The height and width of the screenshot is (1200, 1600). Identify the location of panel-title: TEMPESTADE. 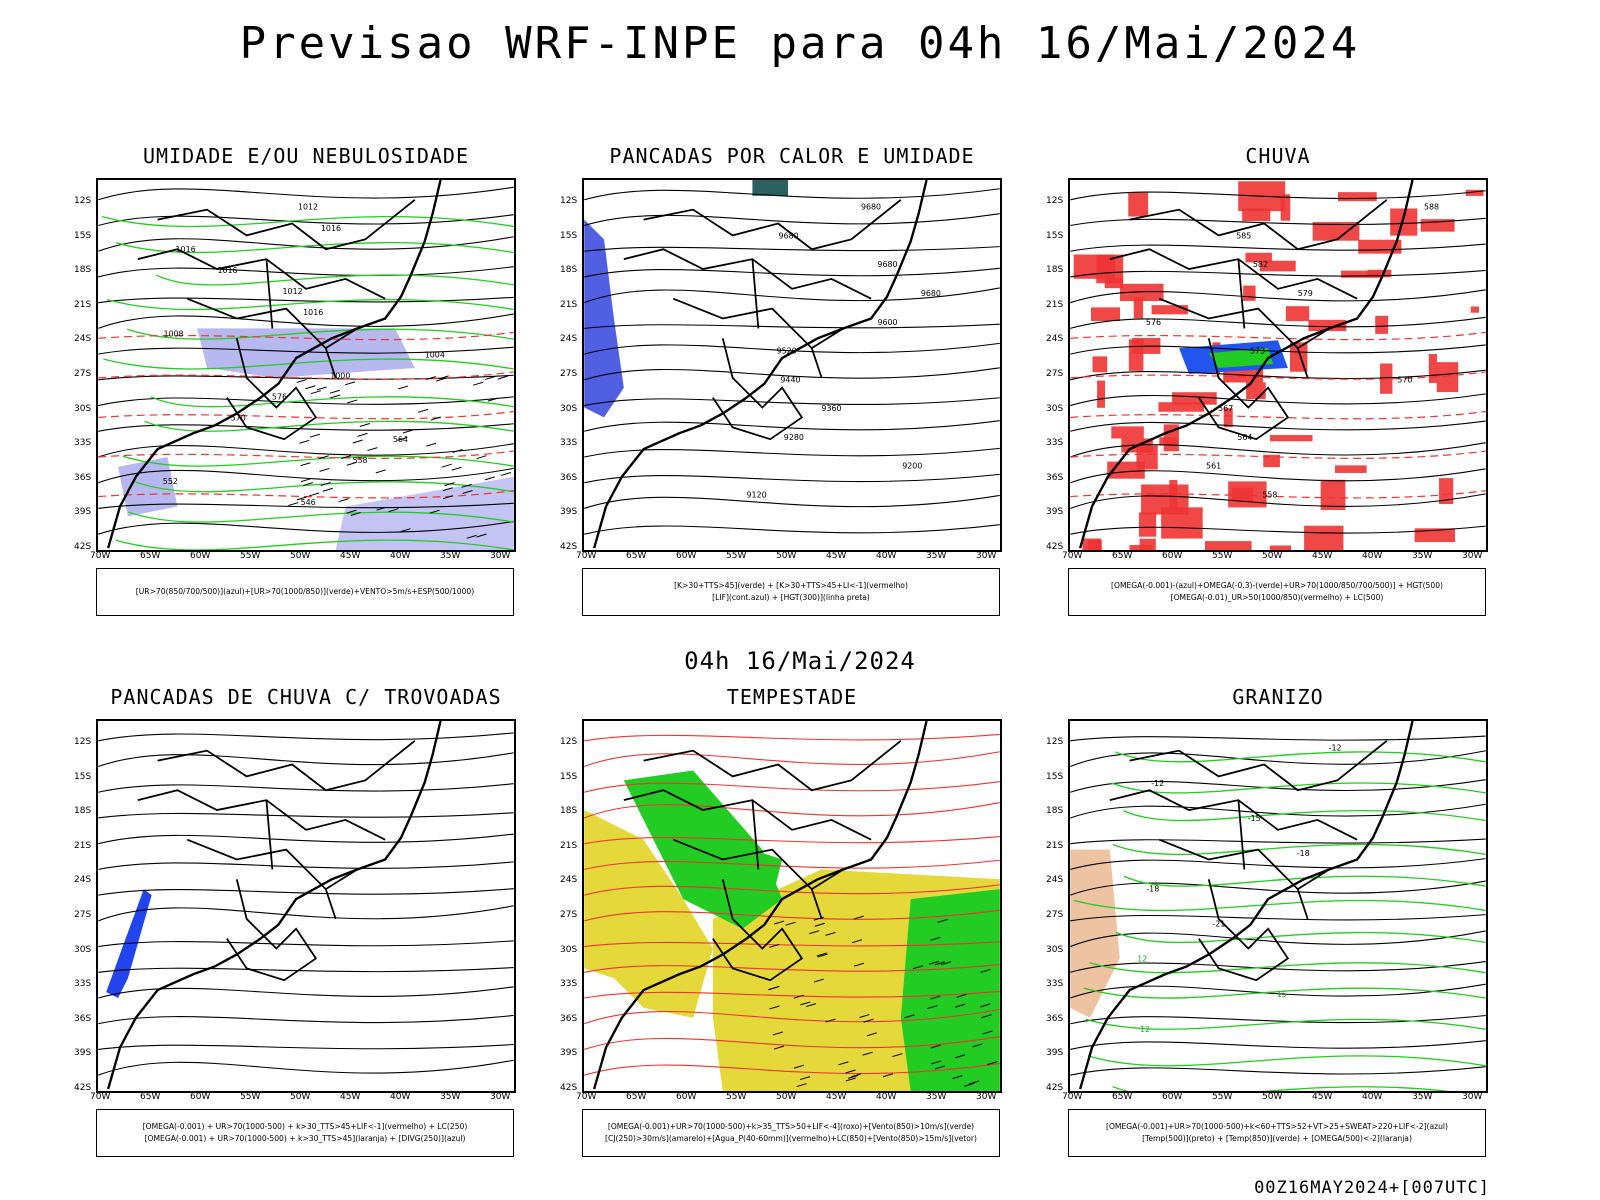
(792, 697).